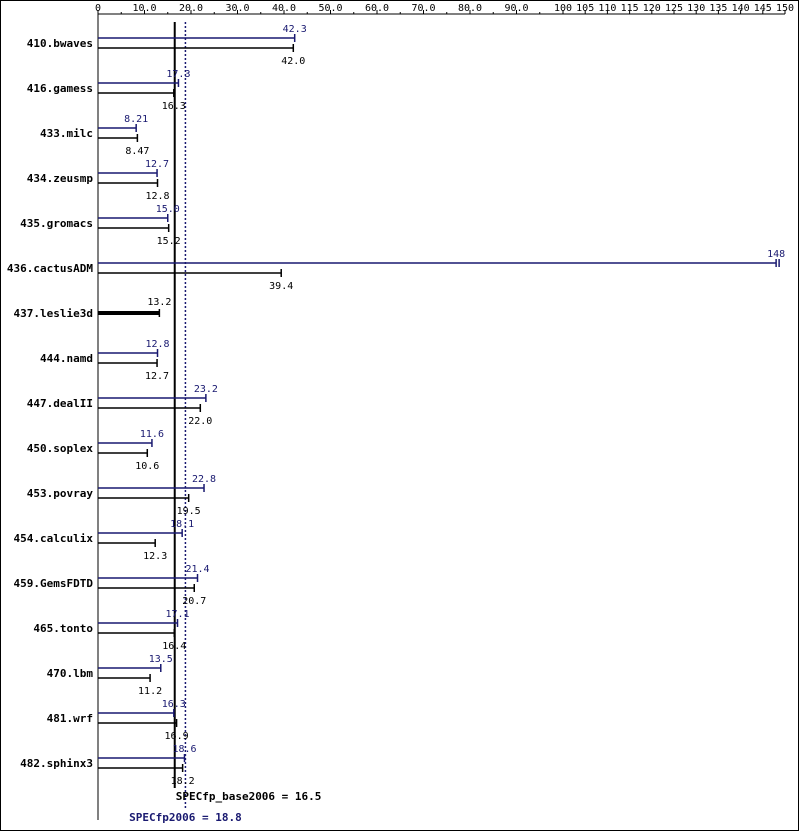  Describe the element at coordinates (630, 8) in the screenshot. I see `x-tick-label: 115` at that location.